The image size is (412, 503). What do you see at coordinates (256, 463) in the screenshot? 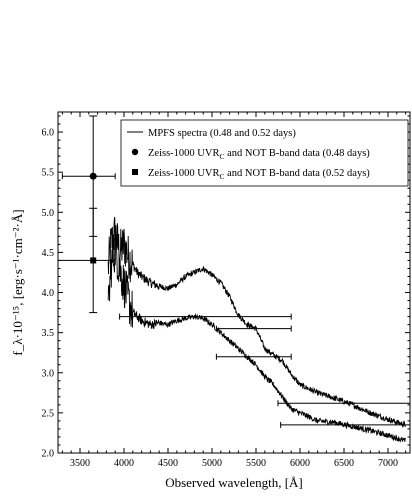
I see `x-tick-label: 5500` at bounding box center [256, 463].